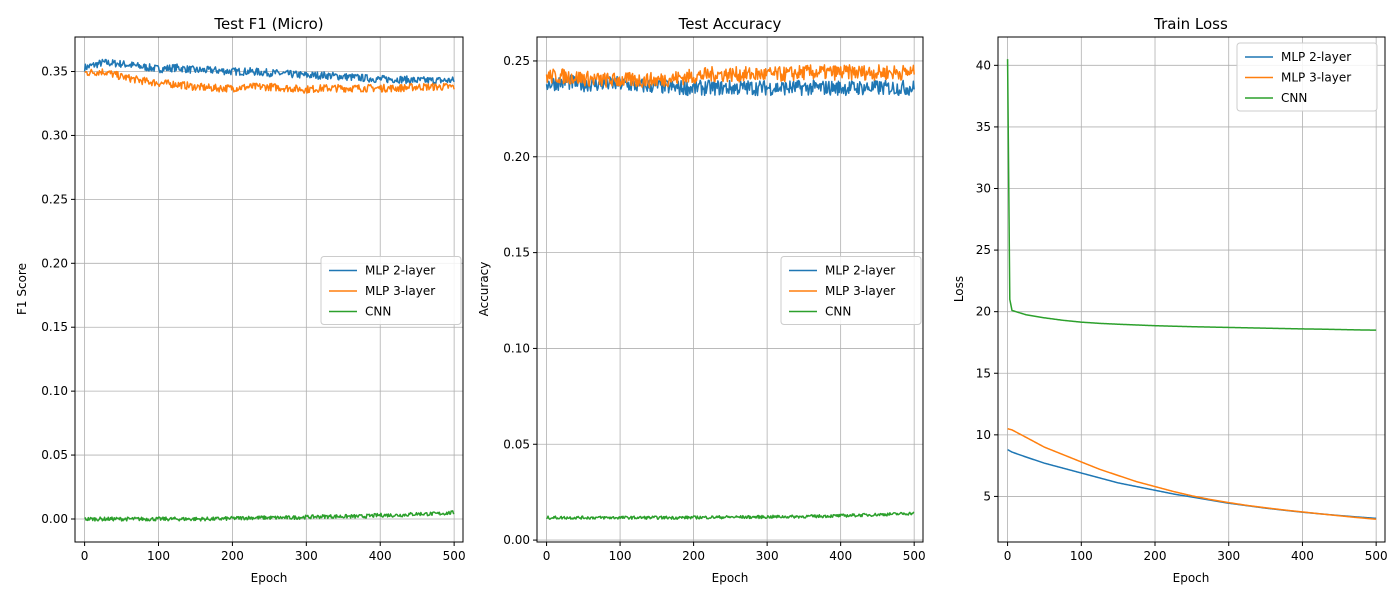  What do you see at coordinates (983, 189) in the screenshot?
I see `y-tick-label: 30` at bounding box center [983, 189].